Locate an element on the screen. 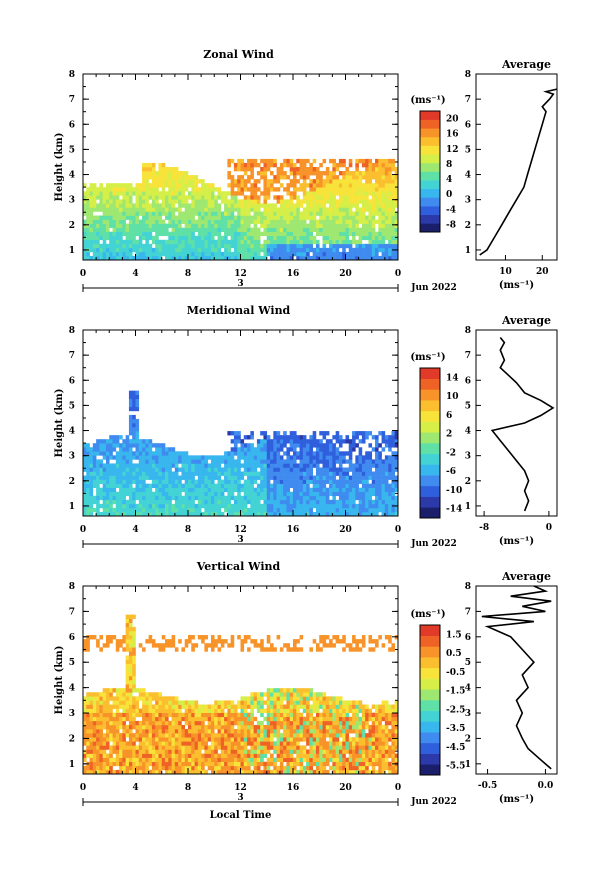  x-tick-label: 4 is located at coordinates (135, 530).